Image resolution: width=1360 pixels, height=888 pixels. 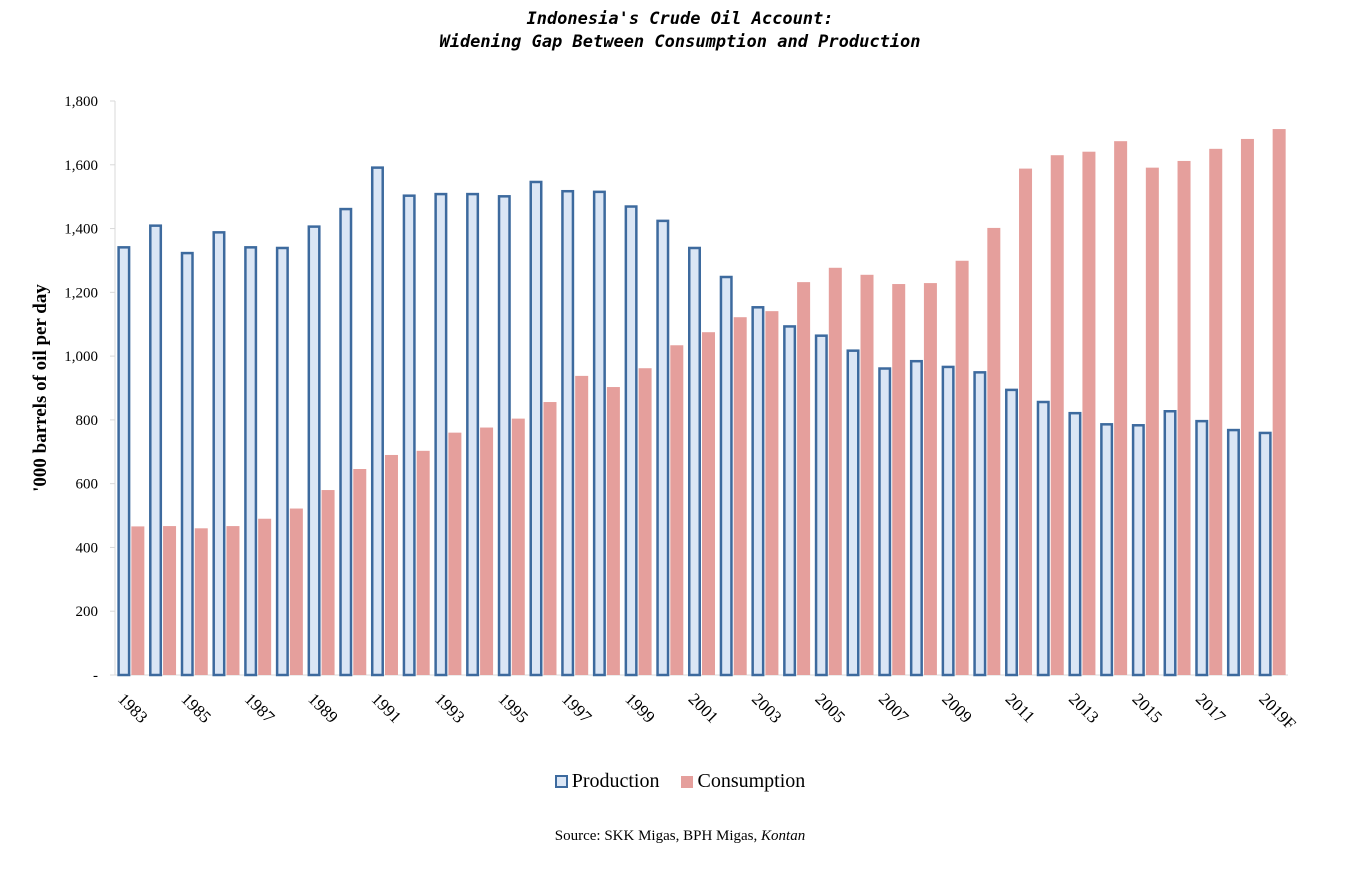 I want to click on source-note: Source: SKK Migas, BPH Migas, Kontan, so click(x=680, y=836).